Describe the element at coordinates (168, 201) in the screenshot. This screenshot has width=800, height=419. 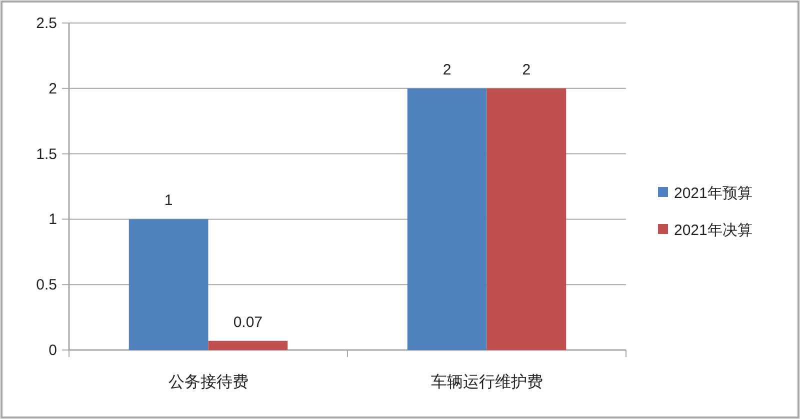
I see `data-label: 1` at that location.